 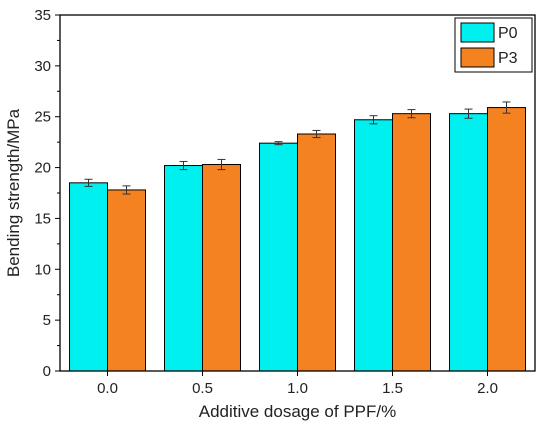 I want to click on legend-swatch-p3, so click(x=477, y=57).